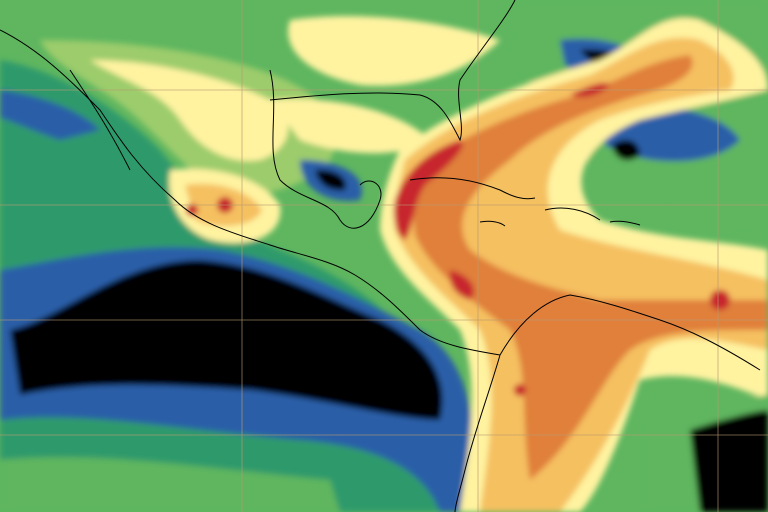 The image size is (768, 512). What do you see at coordinates (492, 223) in the screenshot?
I see `jamaica` at bounding box center [492, 223].